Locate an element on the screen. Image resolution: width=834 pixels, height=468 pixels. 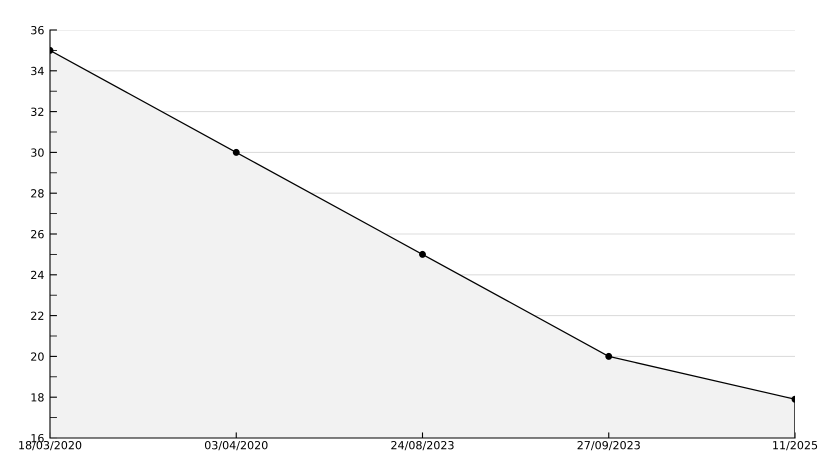
y-tick-label: 32 is located at coordinates (37, 112).